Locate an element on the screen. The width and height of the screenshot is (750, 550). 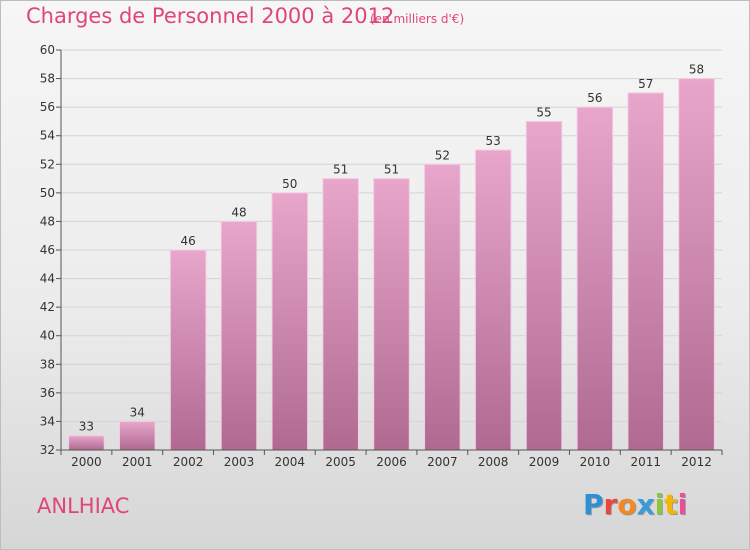
data-label: 57 is located at coordinates (645, 84).